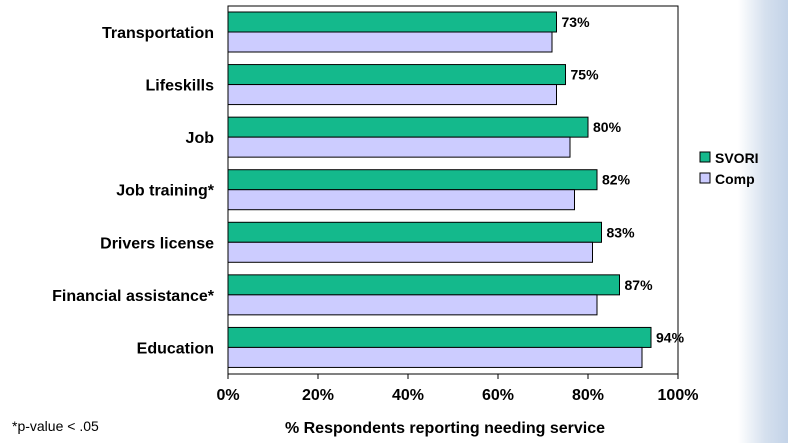  I want to click on legend-swatch-comp, so click(705, 178).